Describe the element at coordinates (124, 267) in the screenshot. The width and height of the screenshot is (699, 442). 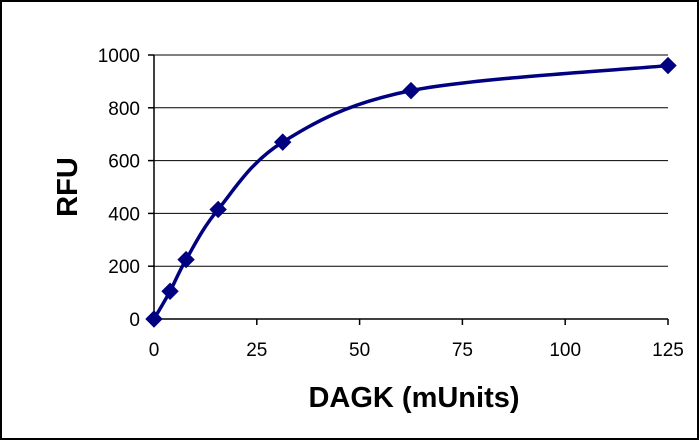
I see `y-tick-label-200: 200` at that location.